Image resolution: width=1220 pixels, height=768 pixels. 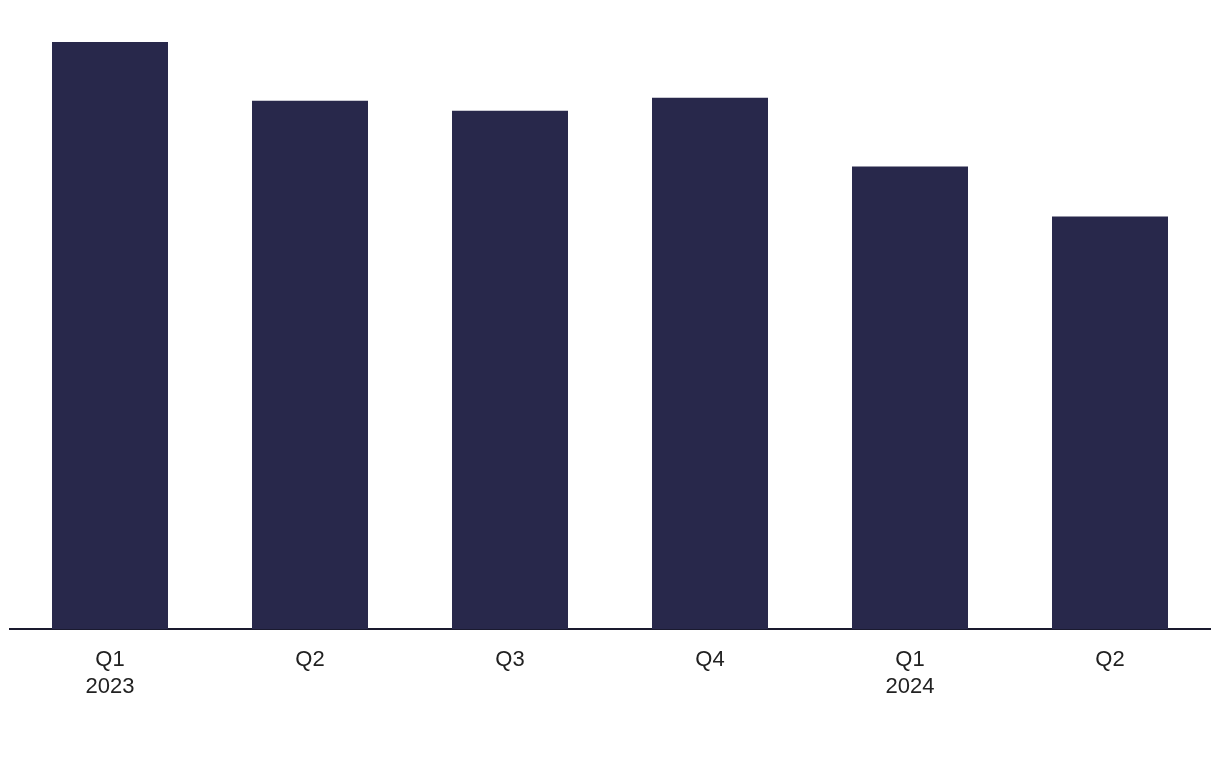 I want to click on x-tick-label: Q1 2023, so click(x=110, y=672).